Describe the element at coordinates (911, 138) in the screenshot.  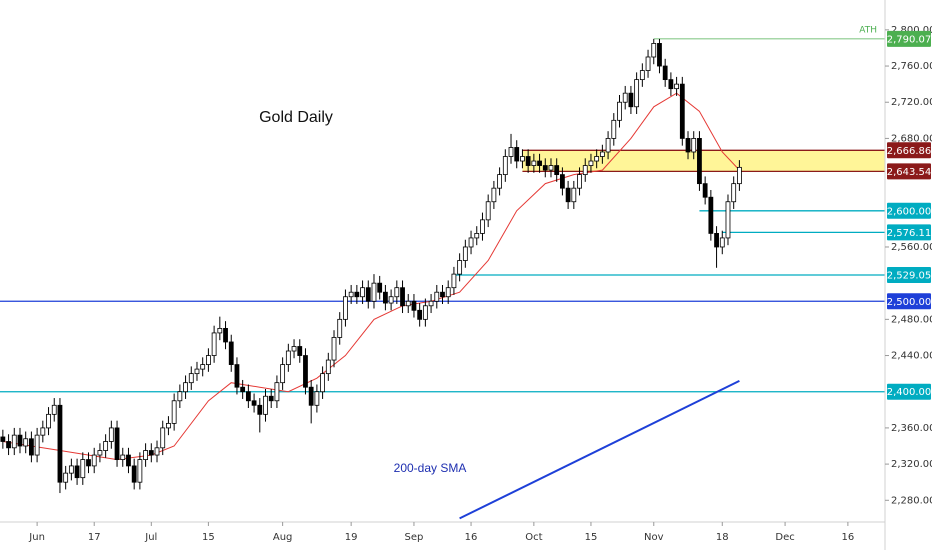
I see `y-tick-label: 2,680.00` at that location.